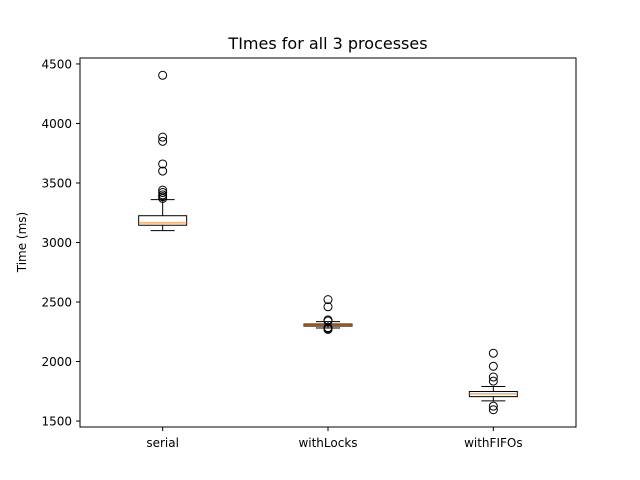  I want to click on box-withLocks, so click(328, 314).